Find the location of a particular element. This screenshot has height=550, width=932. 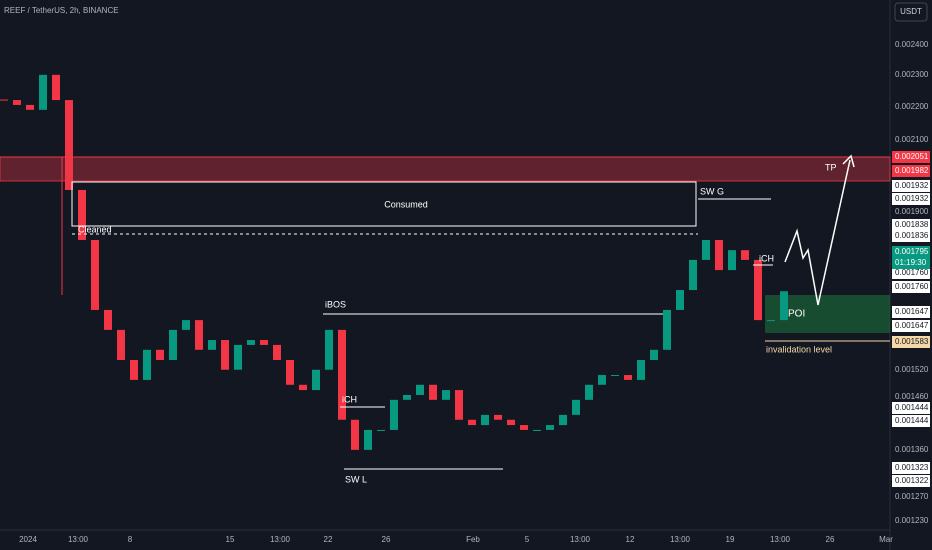

supply-zone is located at coordinates (445, 169).